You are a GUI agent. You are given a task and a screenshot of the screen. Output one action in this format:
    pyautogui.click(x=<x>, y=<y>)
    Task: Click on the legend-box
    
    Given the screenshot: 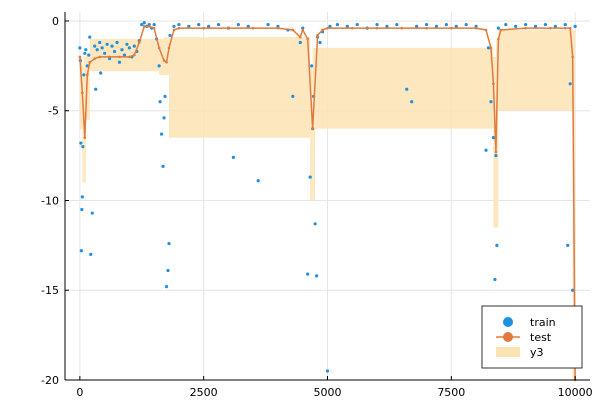 What is the action you would take?
    pyautogui.click(x=532, y=337)
    